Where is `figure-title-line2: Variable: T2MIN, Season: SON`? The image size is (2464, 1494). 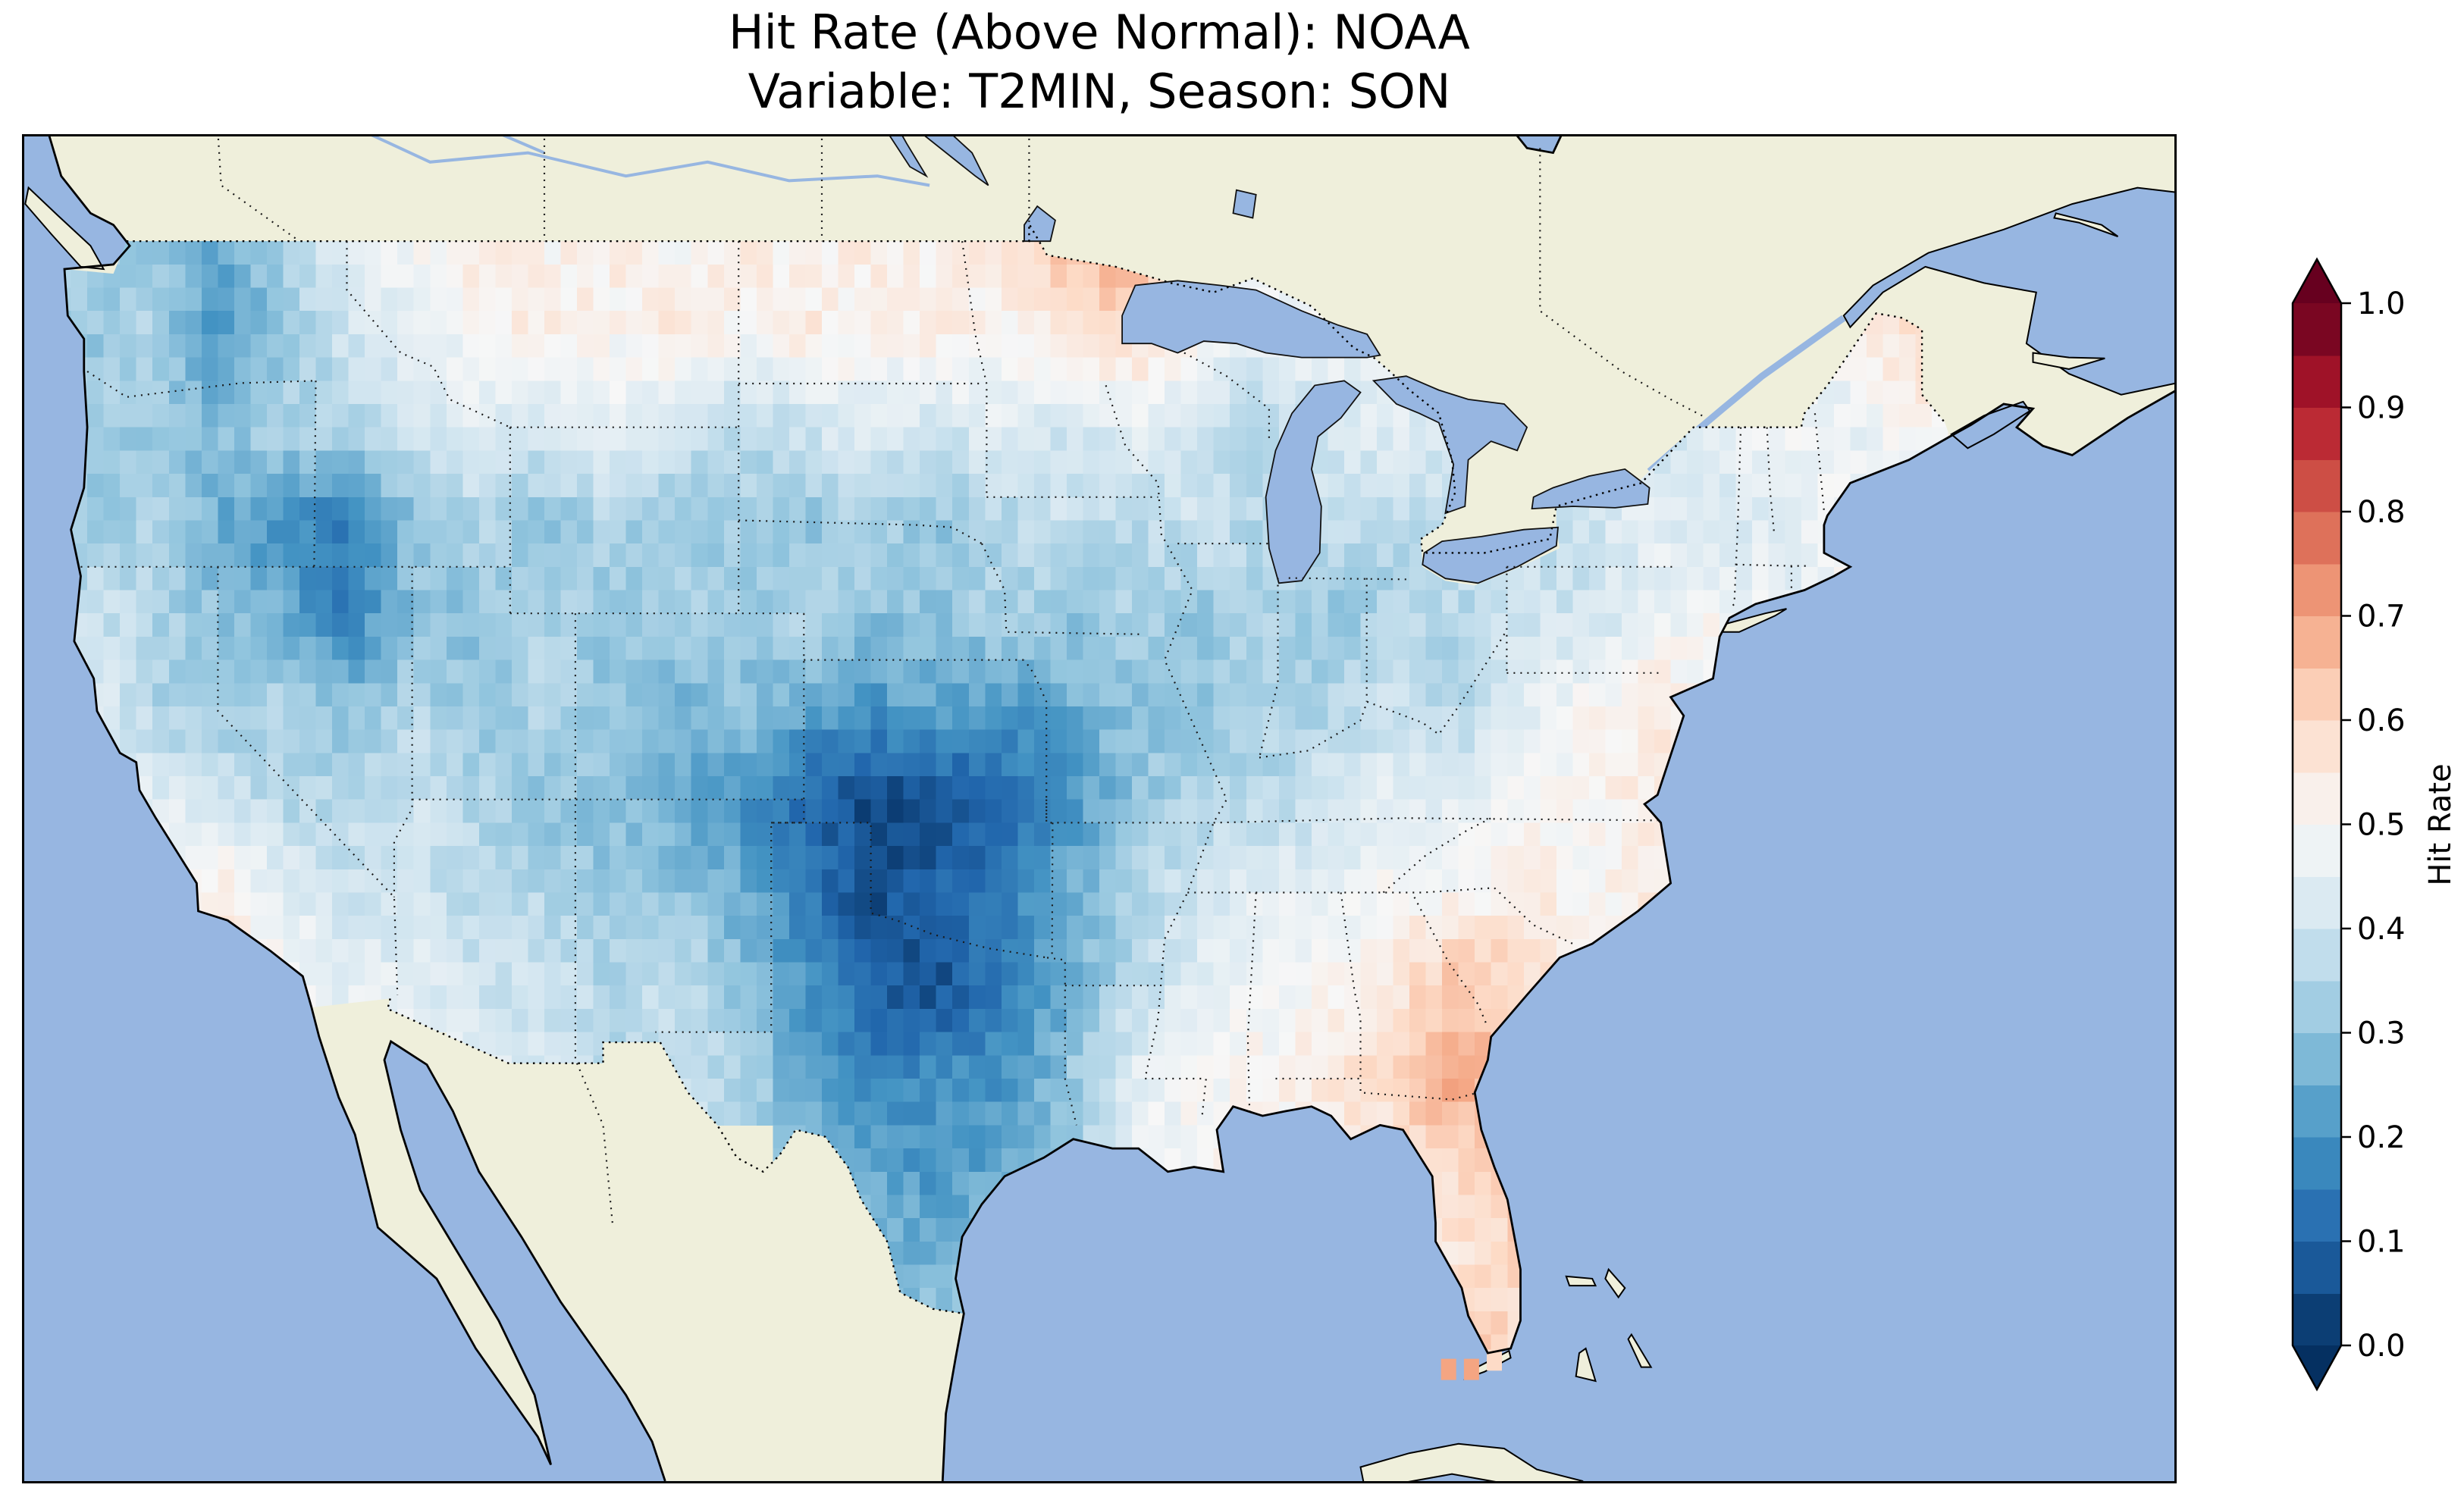
figure-title-line2: Variable: T2MIN, Season: SON is located at coordinates (1099, 91).